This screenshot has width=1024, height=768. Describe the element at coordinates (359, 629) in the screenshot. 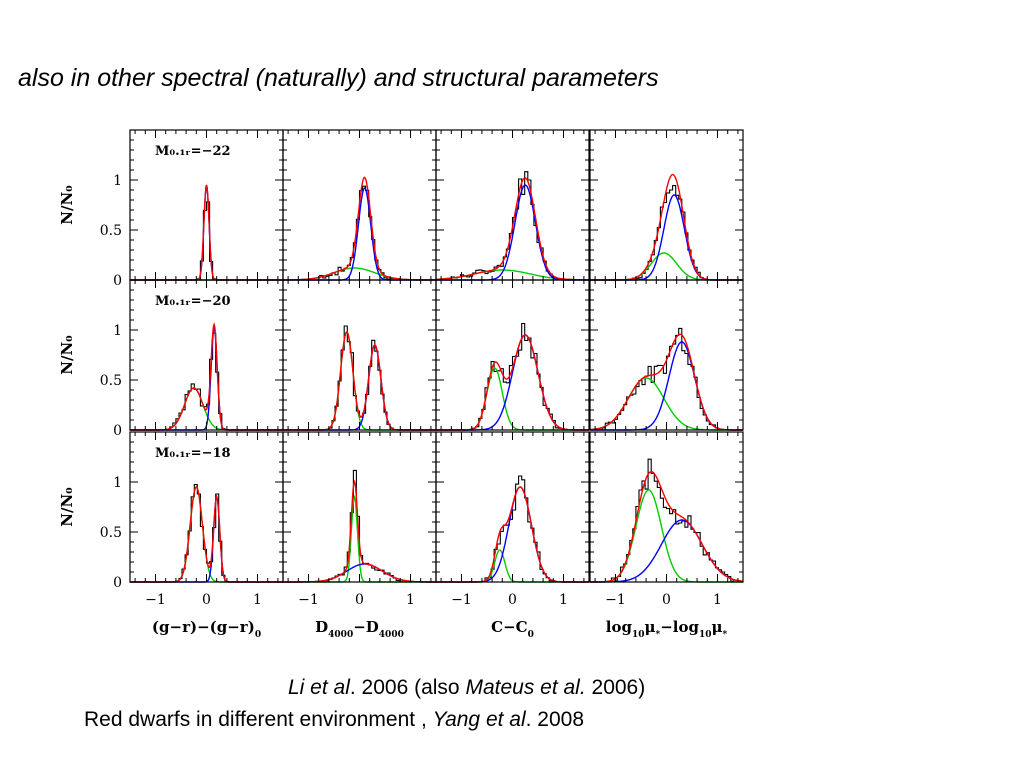

I see `x-axis-label: D4000−D4000` at that location.